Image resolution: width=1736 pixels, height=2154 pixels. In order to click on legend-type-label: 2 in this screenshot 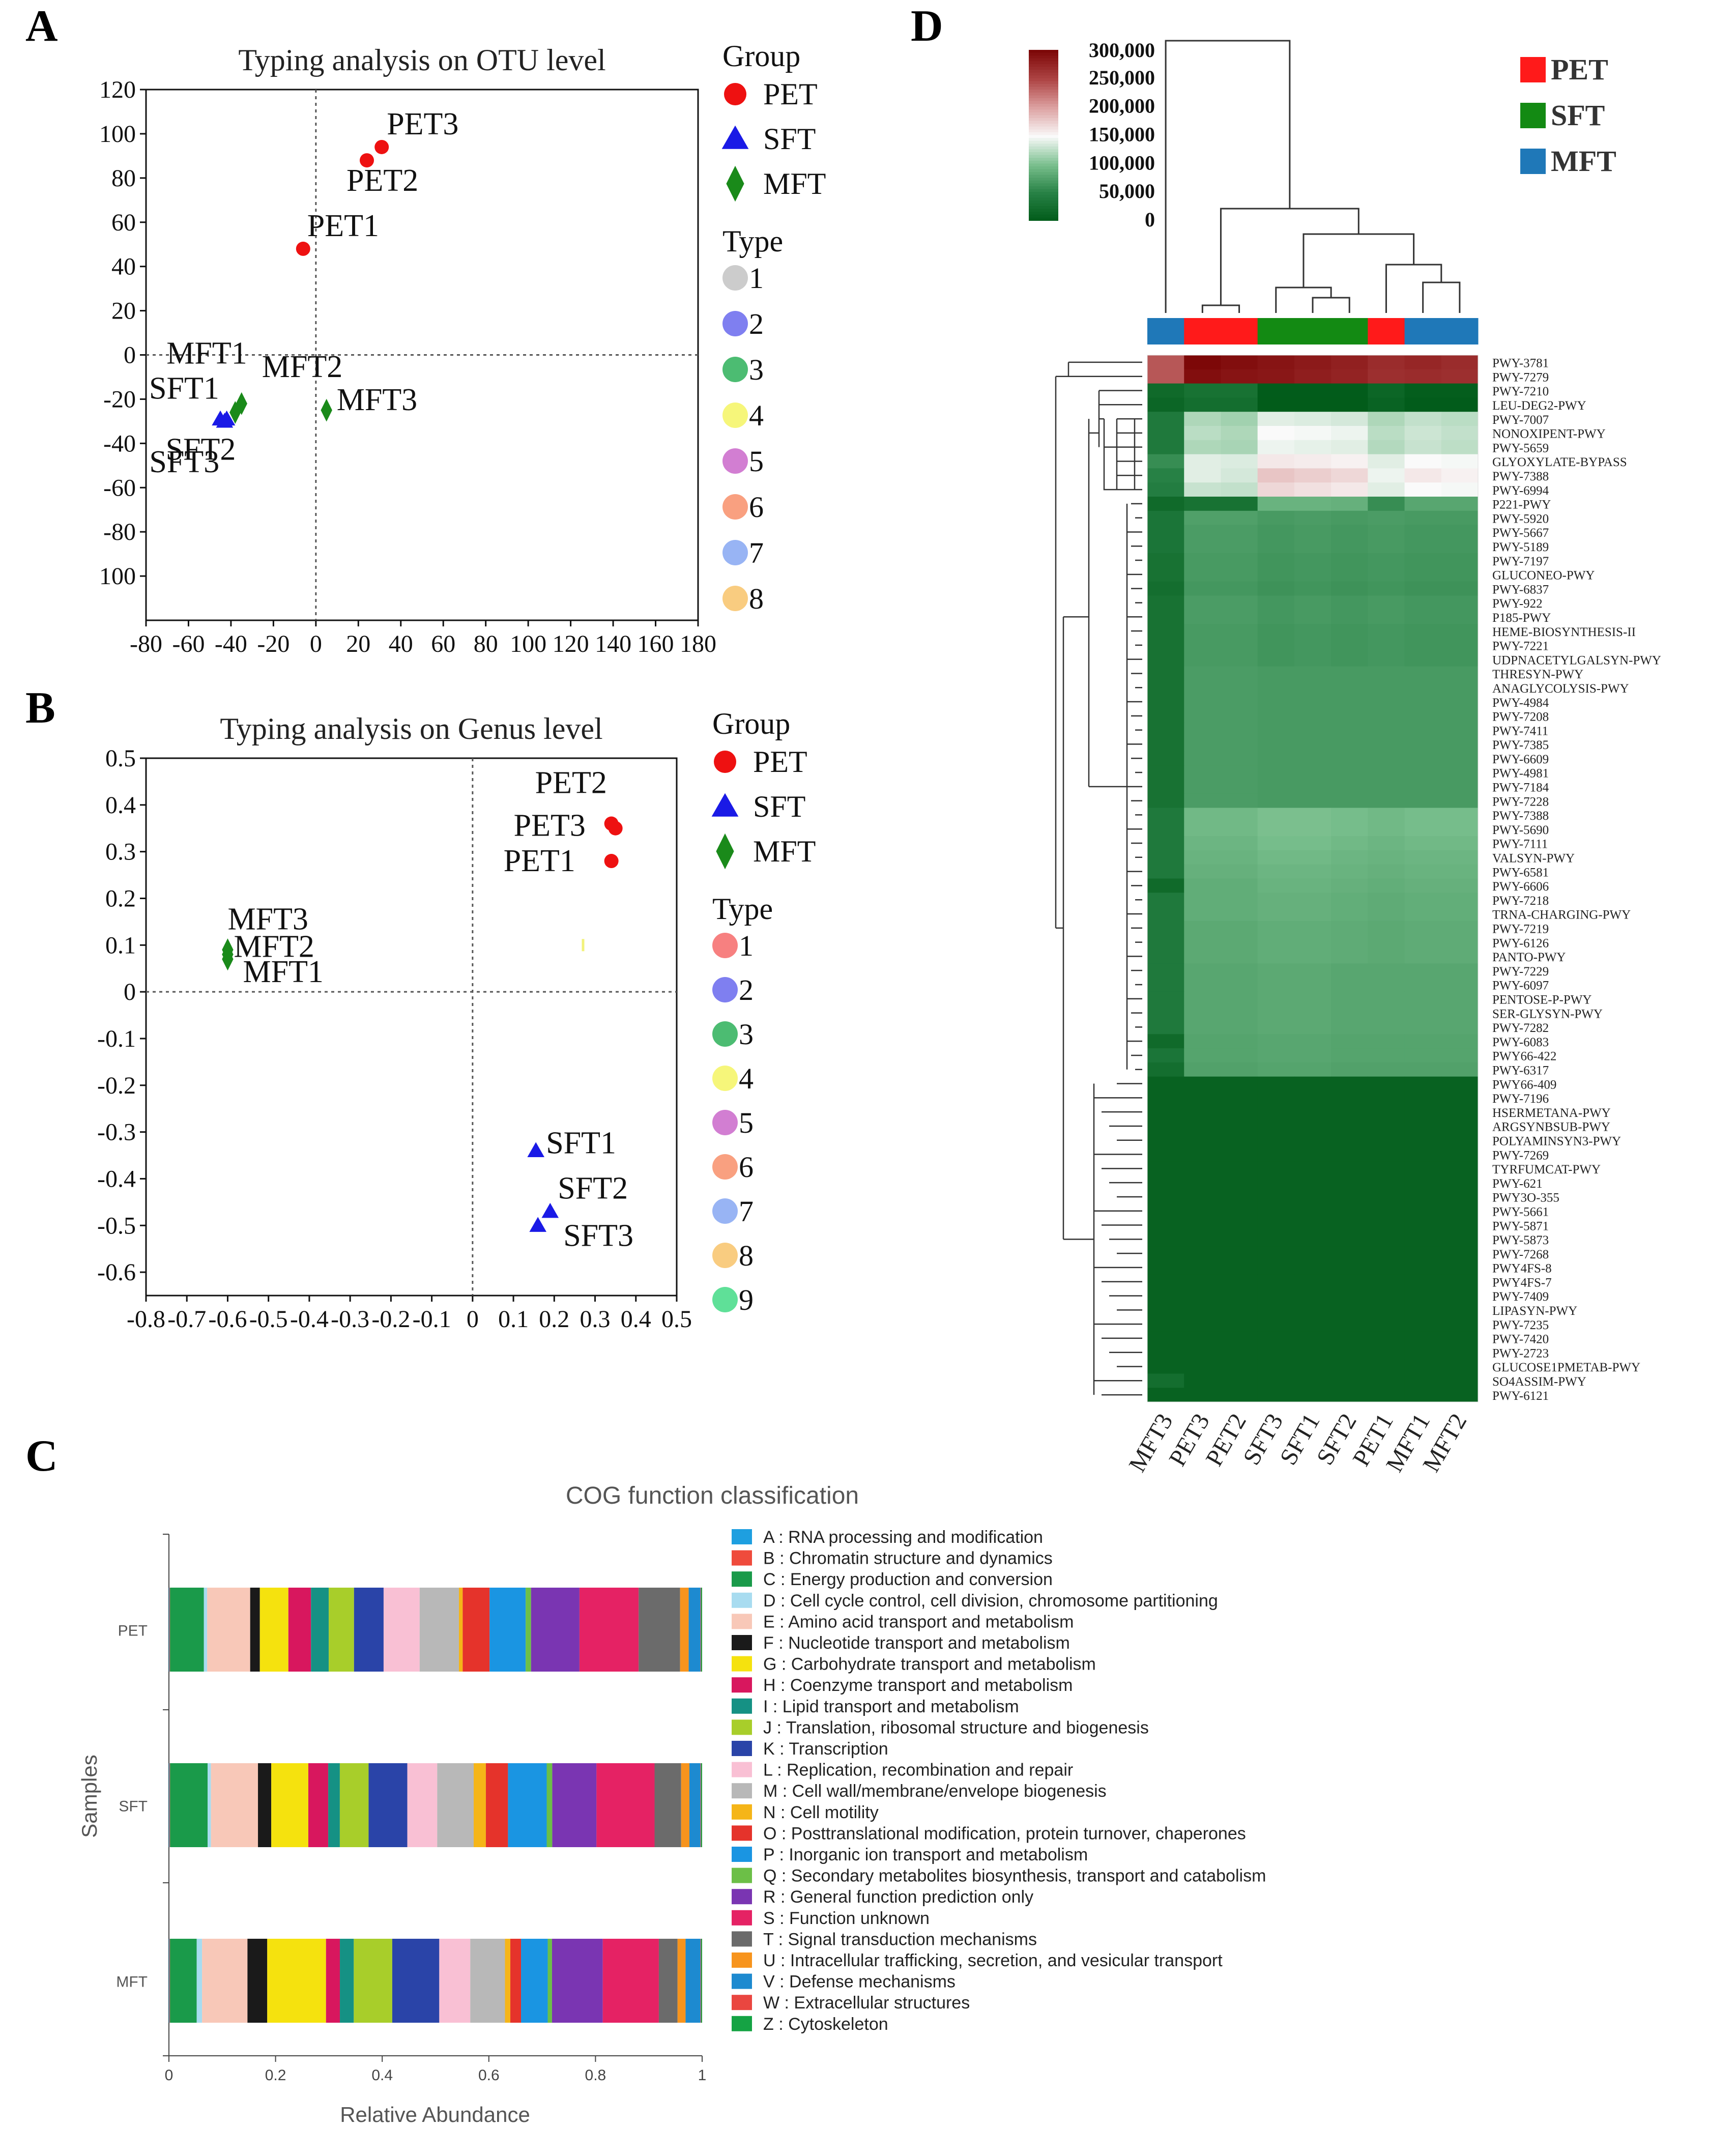, I will do `click(746, 990)`.